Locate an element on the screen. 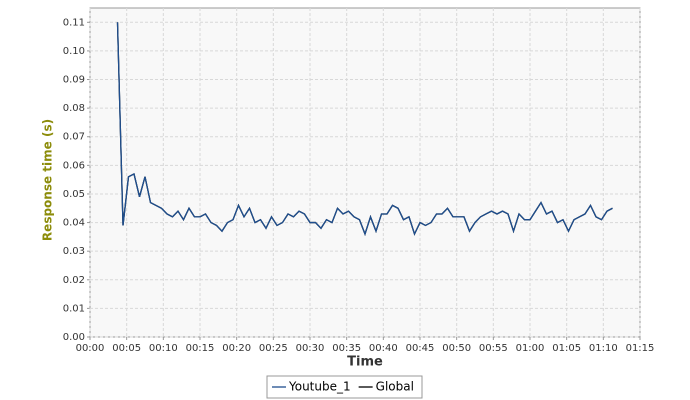 Image resolution: width=690 pixels, height=400 pixels. x-tick-label: 01:10 is located at coordinates (603, 348).